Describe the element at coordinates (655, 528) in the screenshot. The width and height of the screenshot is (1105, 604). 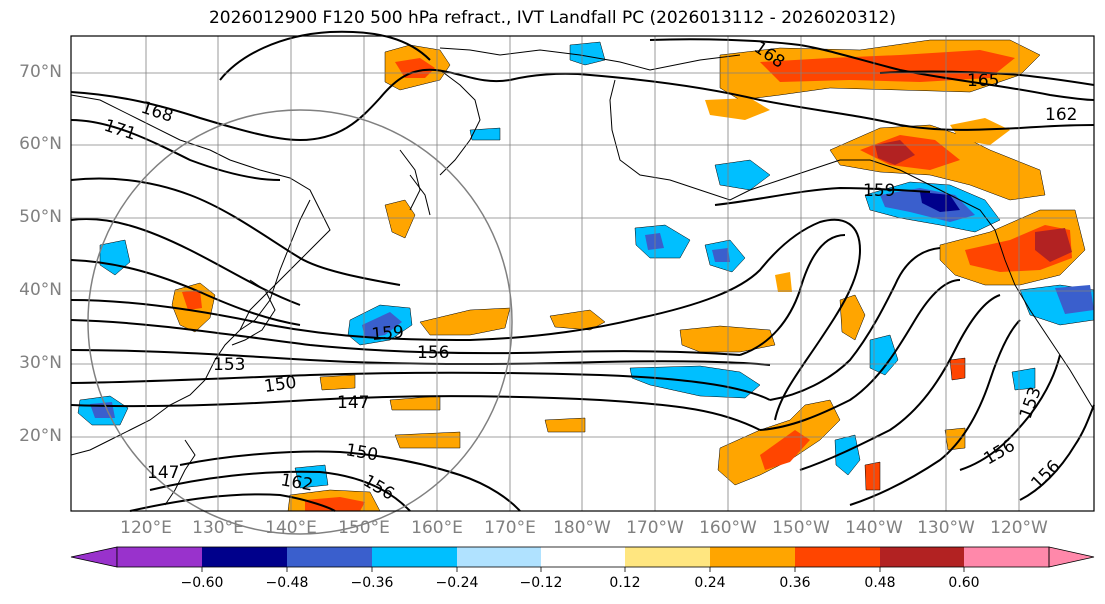
I see `lon-label: 170°W` at that location.